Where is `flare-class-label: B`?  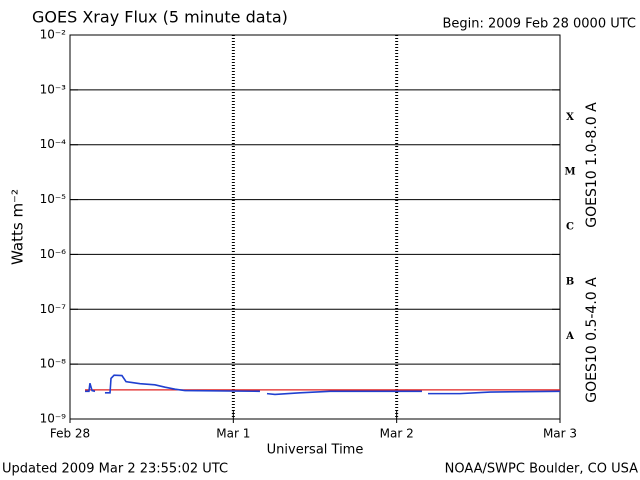 flare-class-label: B is located at coordinates (570, 281).